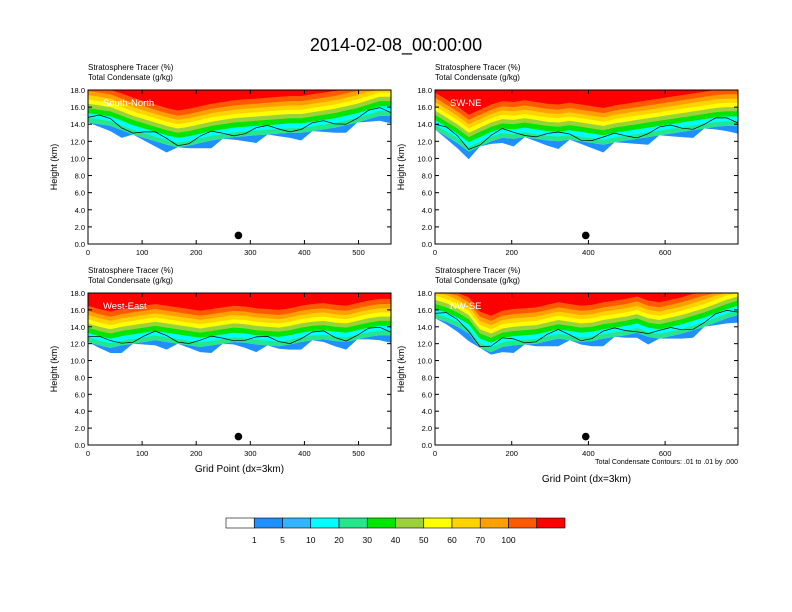 This screenshot has height=612, width=792. What do you see at coordinates (424, 540) in the screenshot?
I see `colorbar-label: 50` at bounding box center [424, 540].